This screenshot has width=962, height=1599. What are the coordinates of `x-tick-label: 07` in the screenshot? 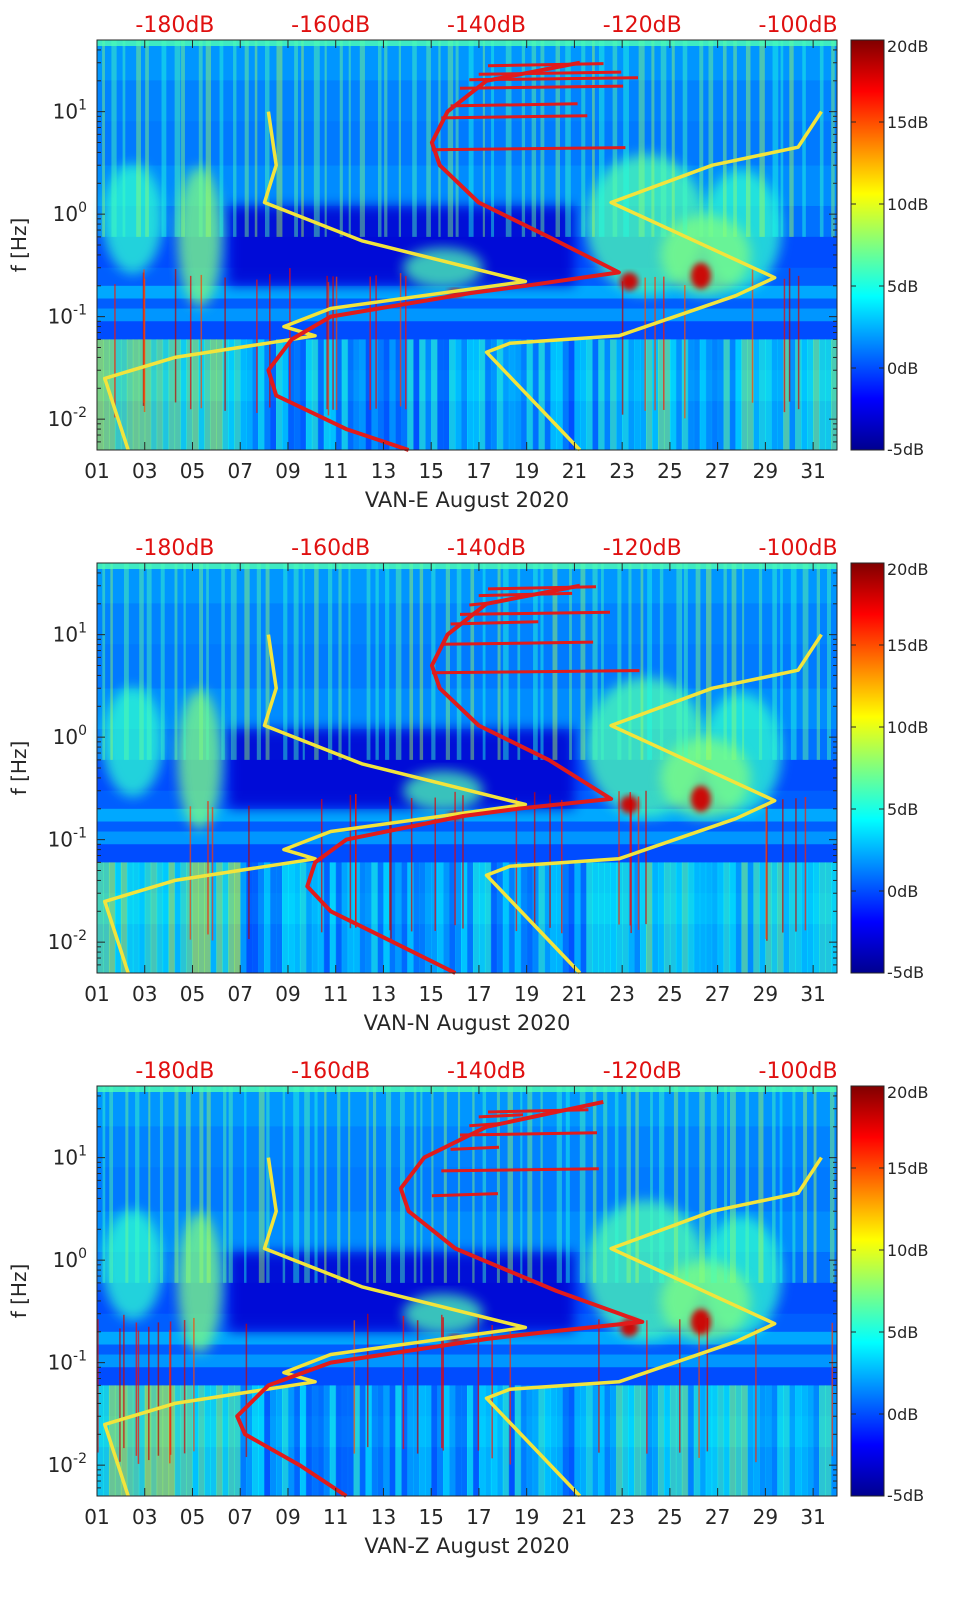 It's located at (239, 1517).